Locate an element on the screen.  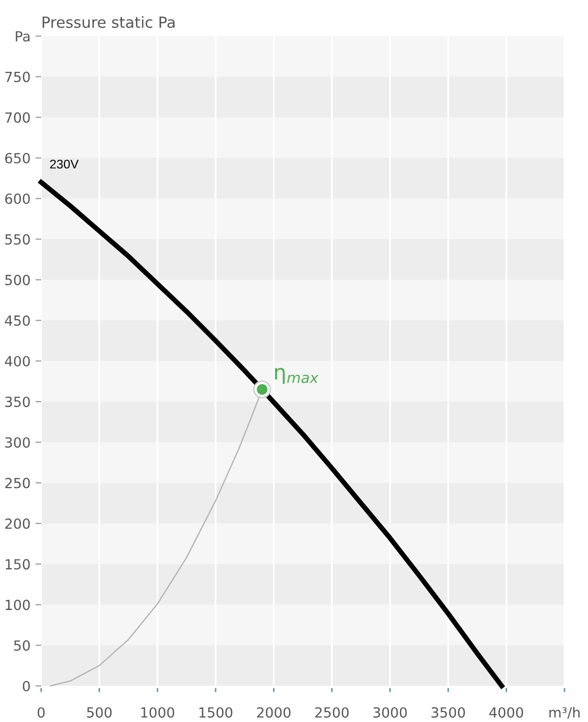
x-tick-label: 3000 is located at coordinates (390, 712).